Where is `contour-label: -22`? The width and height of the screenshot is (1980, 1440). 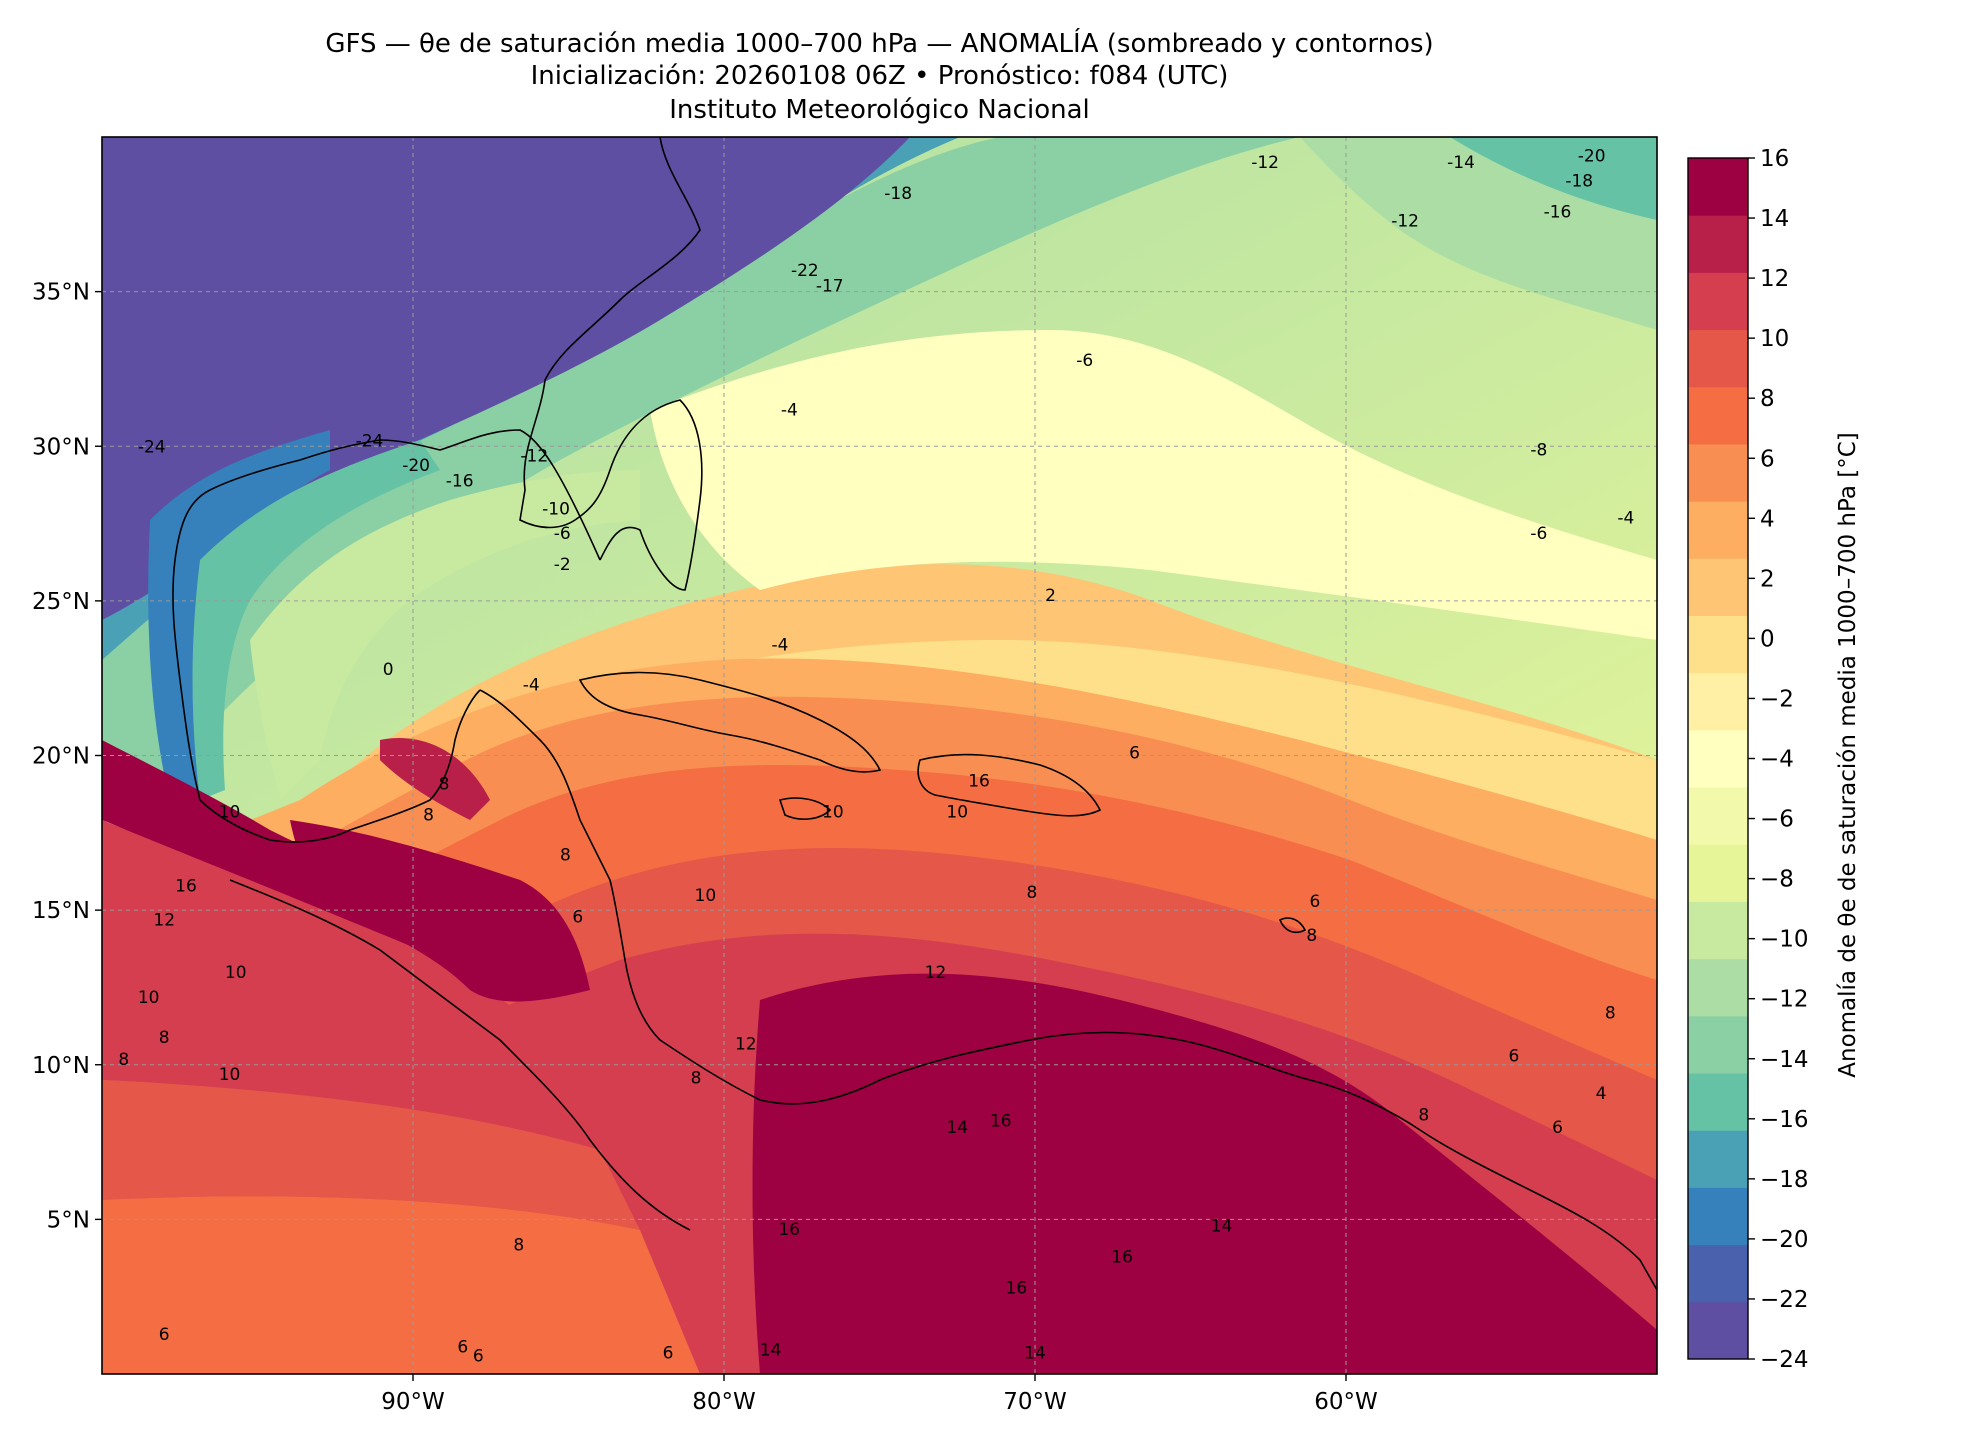 contour-label: -22 is located at coordinates (805, 271).